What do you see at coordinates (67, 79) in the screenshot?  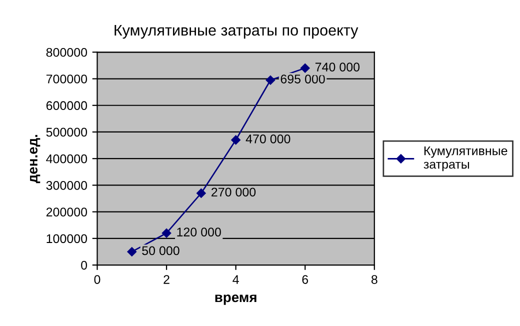 I see `y-tick-label: 700000` at bounding box center [67, 79].